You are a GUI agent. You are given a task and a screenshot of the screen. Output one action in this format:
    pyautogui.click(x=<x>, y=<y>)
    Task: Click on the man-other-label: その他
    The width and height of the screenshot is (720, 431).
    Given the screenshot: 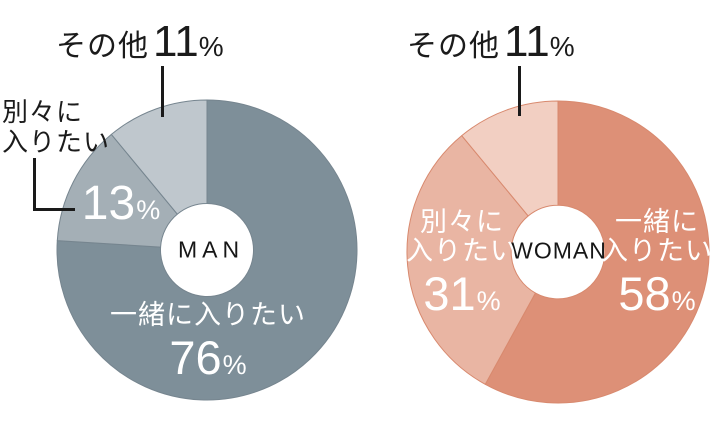 What is the action you would take?
    pyautogui.click(x=102, y=46)
    